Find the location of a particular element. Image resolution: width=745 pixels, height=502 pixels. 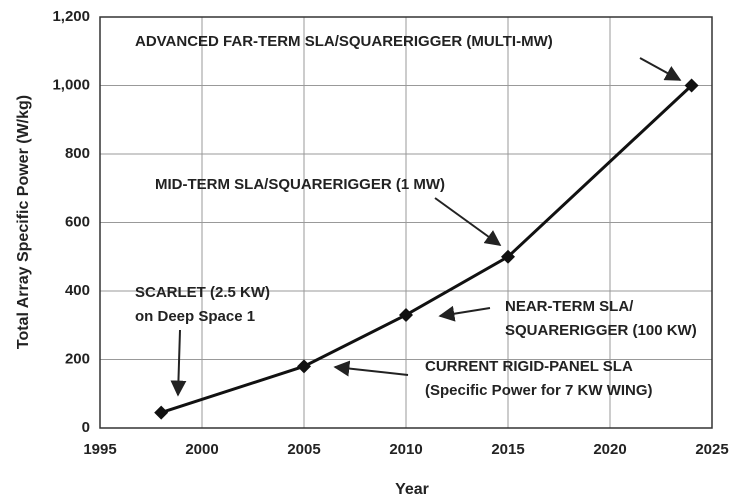

annotation: NEAR-TERM SLA/ is located at coordinates (569, 306).